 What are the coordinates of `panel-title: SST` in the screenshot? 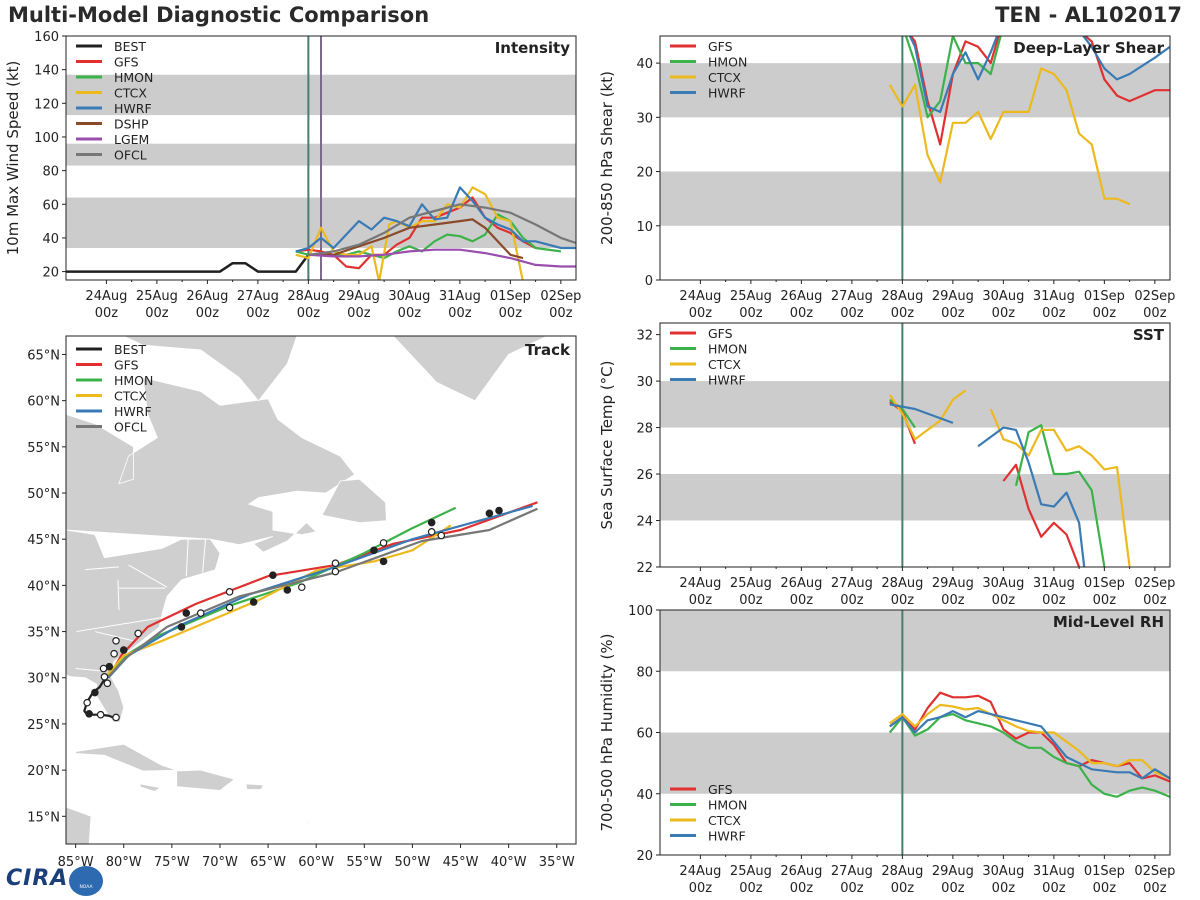 It's located at (1149, 335).